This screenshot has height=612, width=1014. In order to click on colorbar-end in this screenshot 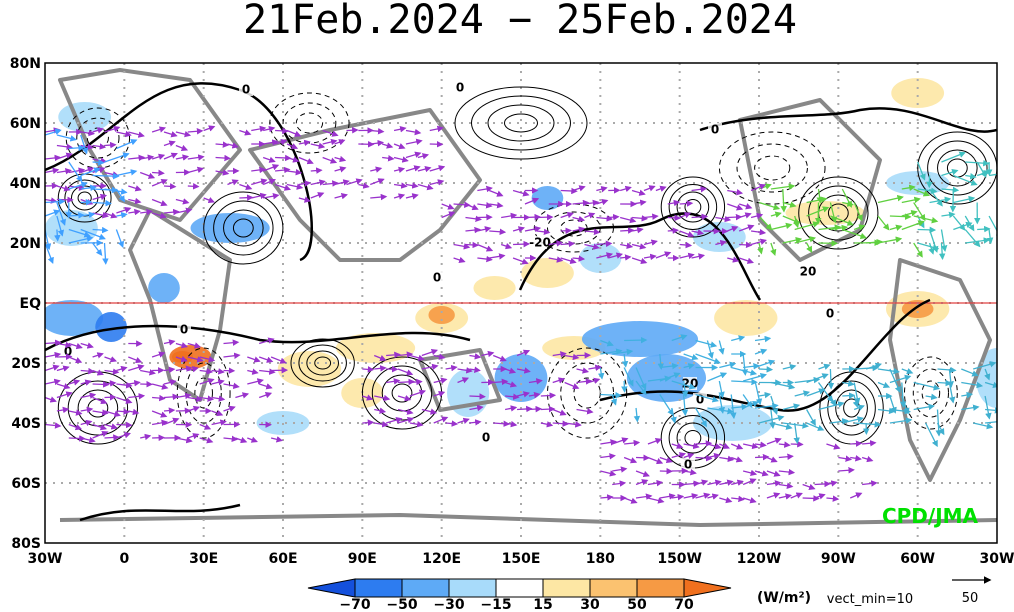, I will do `click(707, 588)`.